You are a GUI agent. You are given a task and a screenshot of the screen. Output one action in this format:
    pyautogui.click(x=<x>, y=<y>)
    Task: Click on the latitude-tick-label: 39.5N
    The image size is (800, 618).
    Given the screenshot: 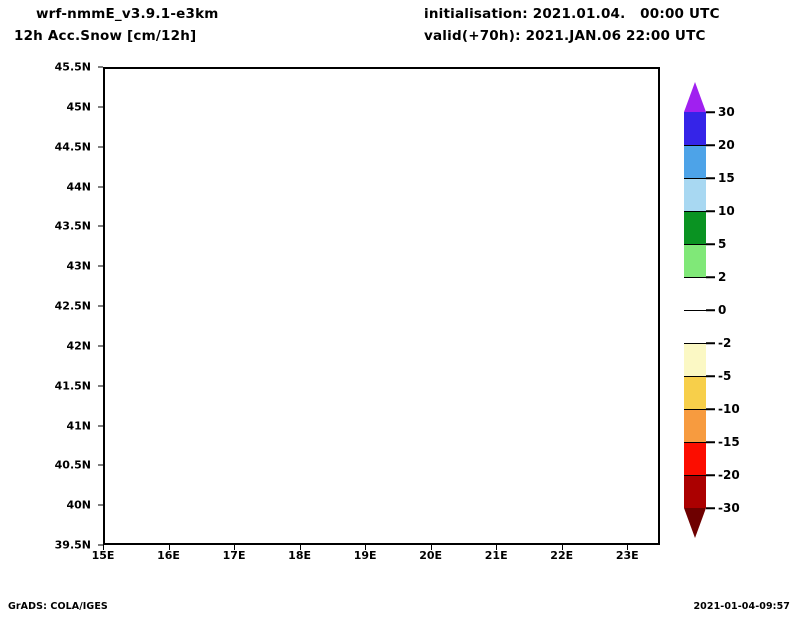 What is the action you would take?
    pyautogui.click(x=72, y=545)
    